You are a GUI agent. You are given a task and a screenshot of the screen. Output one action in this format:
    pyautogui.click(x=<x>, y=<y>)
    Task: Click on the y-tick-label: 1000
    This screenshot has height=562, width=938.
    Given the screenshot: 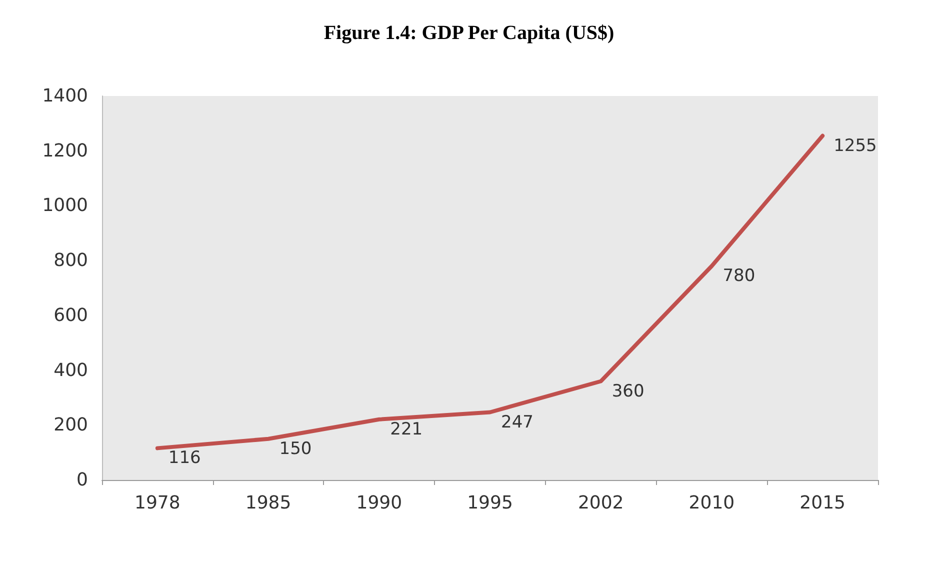 What is the action you would take?
    pyautogui.click(x=65, y=205)
    